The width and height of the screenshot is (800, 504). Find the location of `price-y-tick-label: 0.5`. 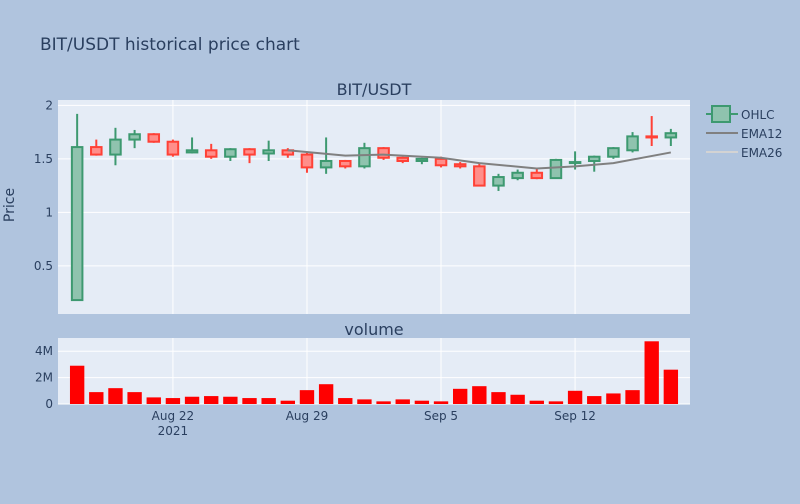

price-y-tick-label: 0.5 is located at coordinates (43, 266).